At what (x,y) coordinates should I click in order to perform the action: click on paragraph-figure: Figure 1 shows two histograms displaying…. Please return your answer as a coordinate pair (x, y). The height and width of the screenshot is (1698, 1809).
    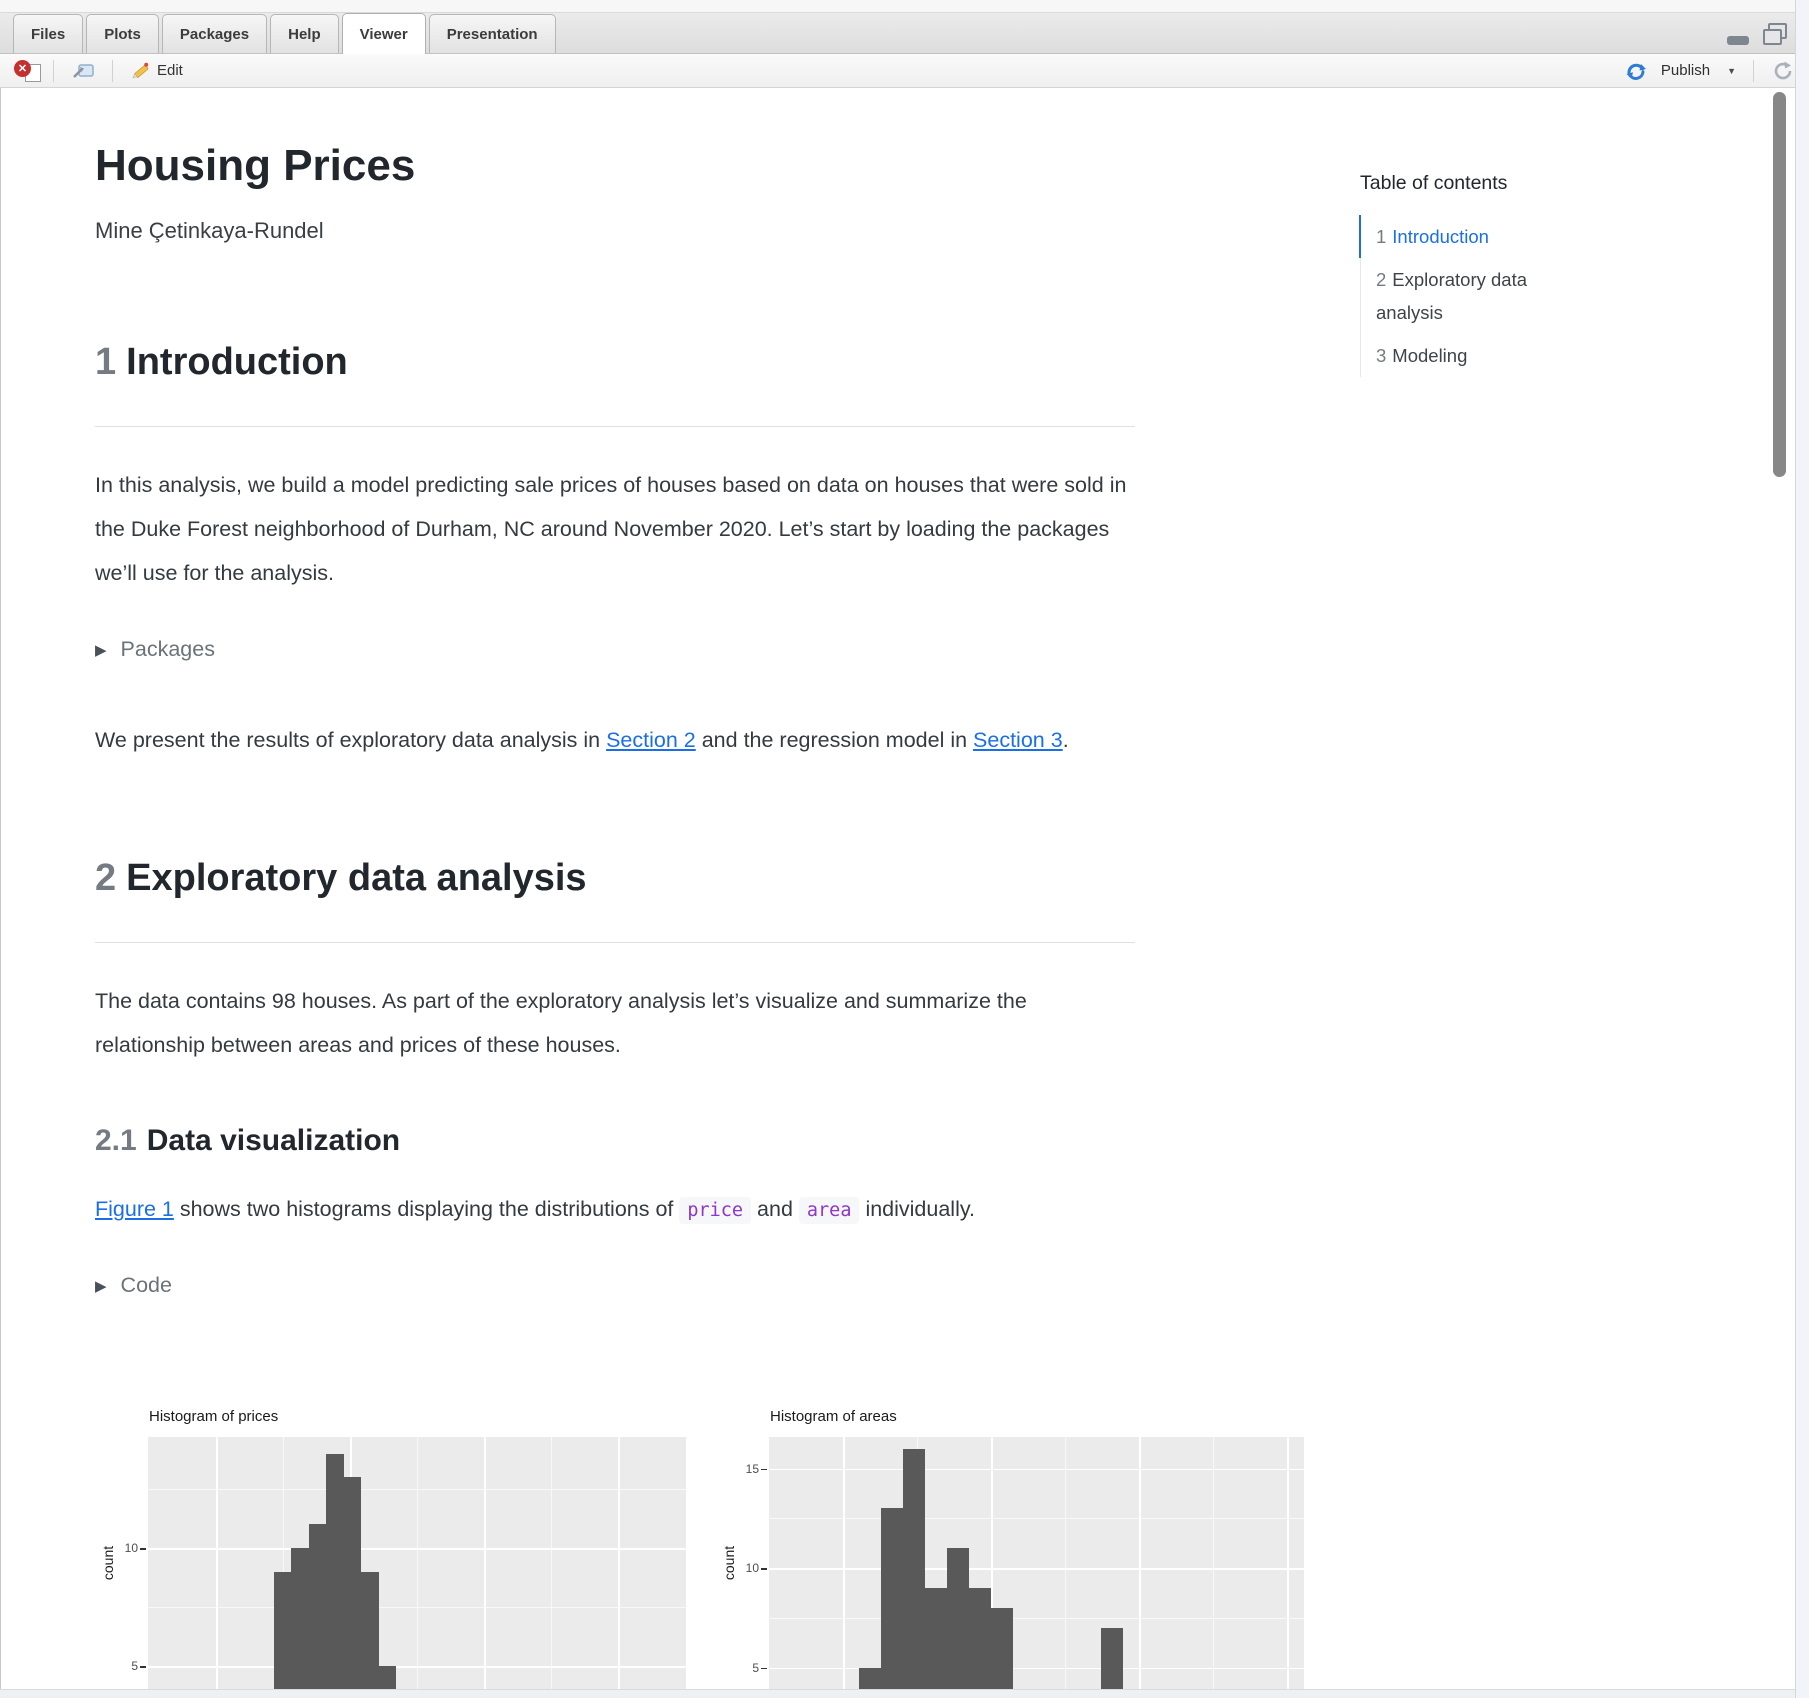
    Looking at the image, I should click on (615, 1210).